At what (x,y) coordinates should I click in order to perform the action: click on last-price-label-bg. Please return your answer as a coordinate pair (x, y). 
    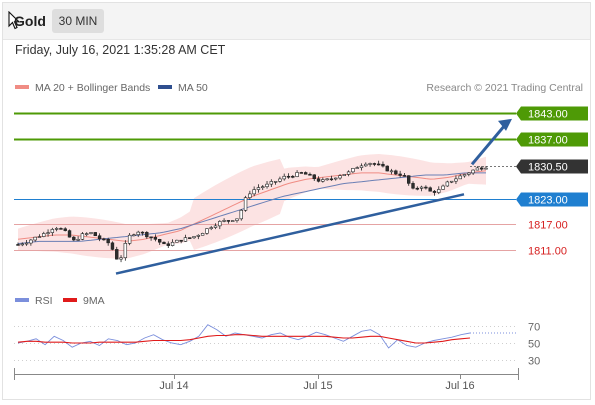
    Looking at the image, I should click on (552, 166).